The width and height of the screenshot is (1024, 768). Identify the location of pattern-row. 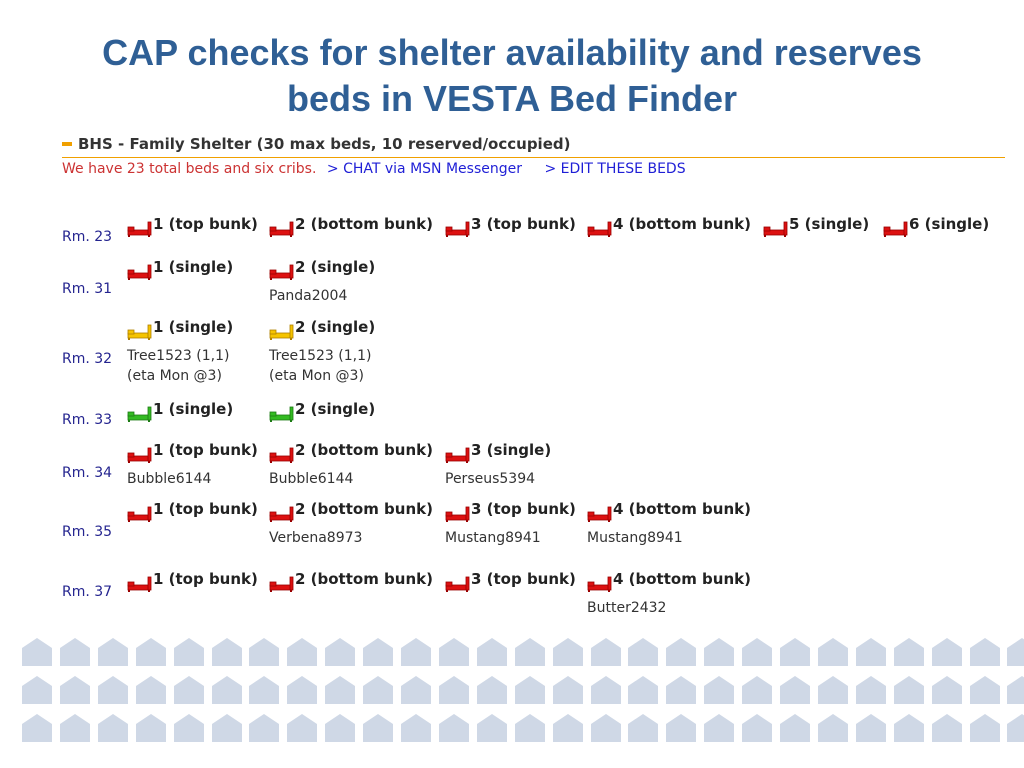
(512, 652).